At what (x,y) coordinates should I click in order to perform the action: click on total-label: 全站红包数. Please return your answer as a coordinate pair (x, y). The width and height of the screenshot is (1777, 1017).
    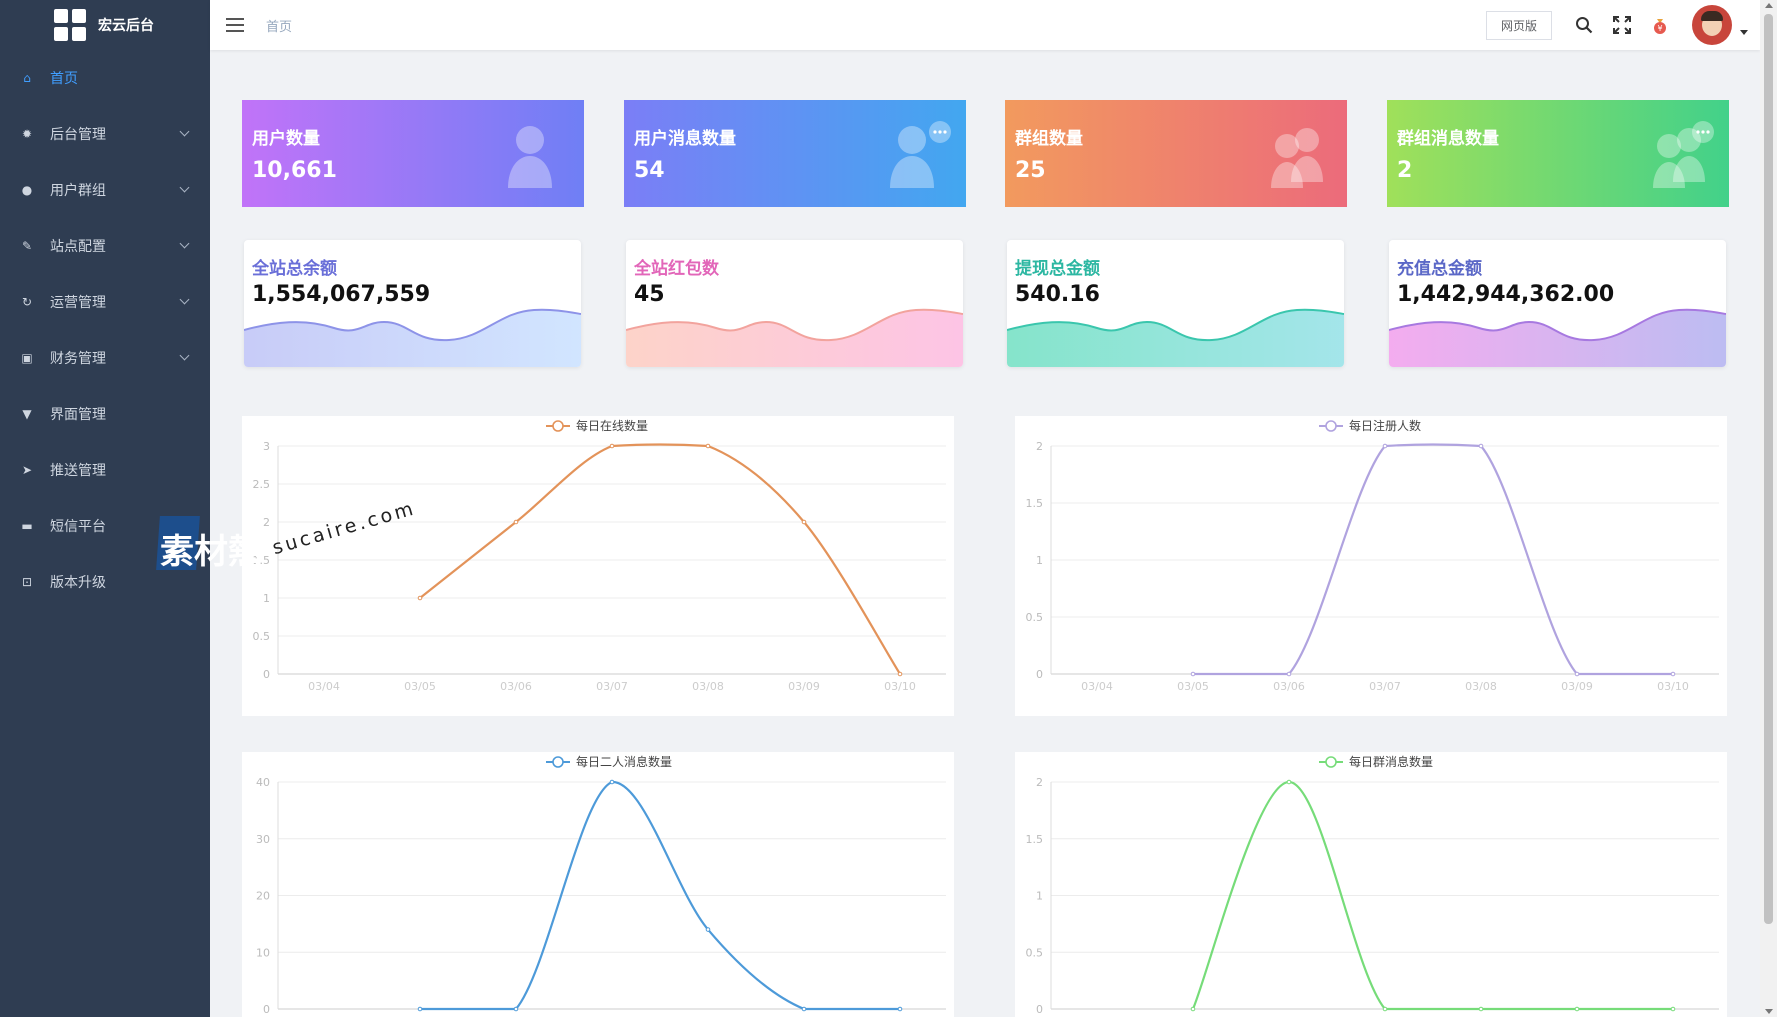
    Looking at the image, I should click on (676, 269).